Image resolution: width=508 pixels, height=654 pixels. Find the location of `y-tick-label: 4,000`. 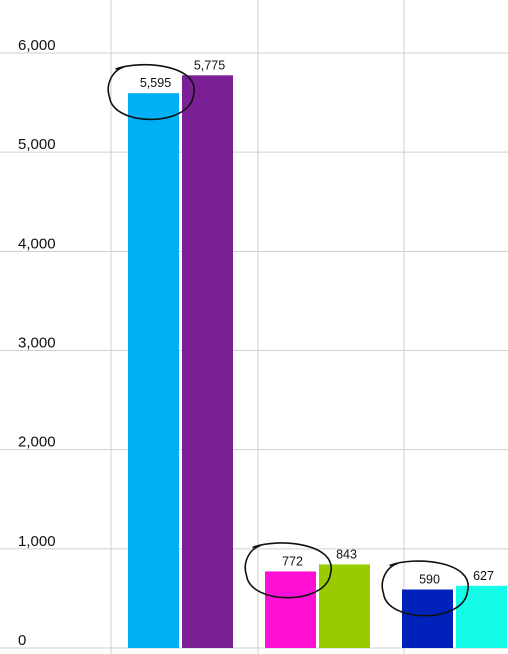

y-tick-label: 4,000 is located at coordinates (37, 243).